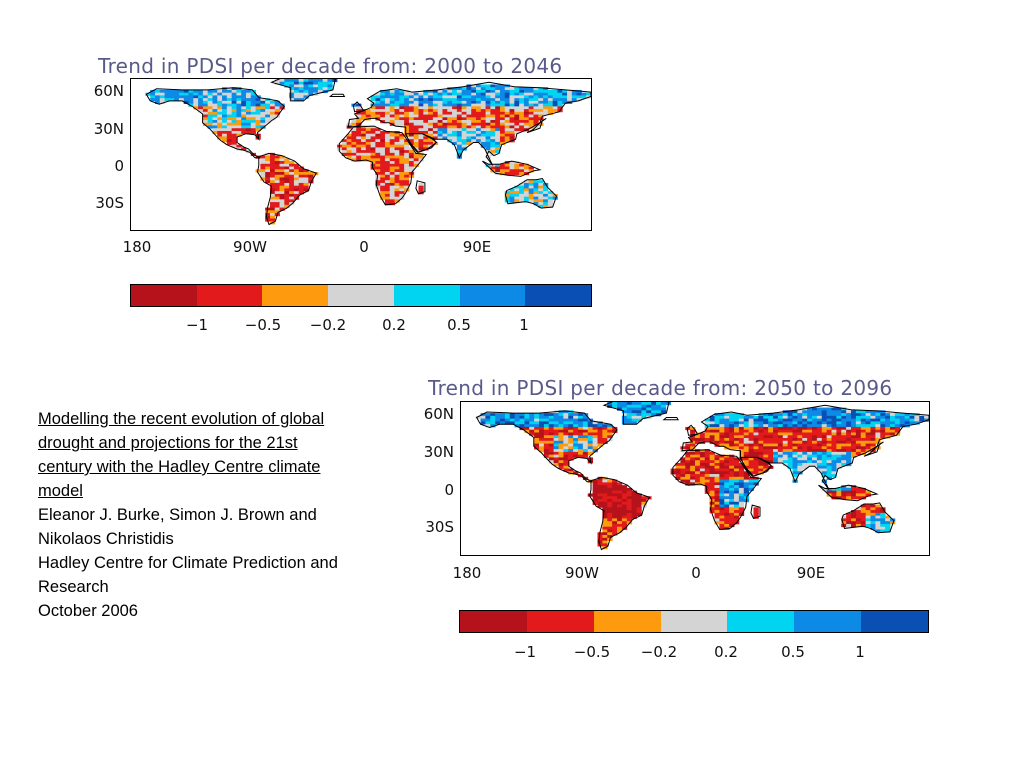 The height and width of the screenshot is (768, 1024). Describe the element at coordinates (420, 187) in the screenshot. I see `coastline` at that location.